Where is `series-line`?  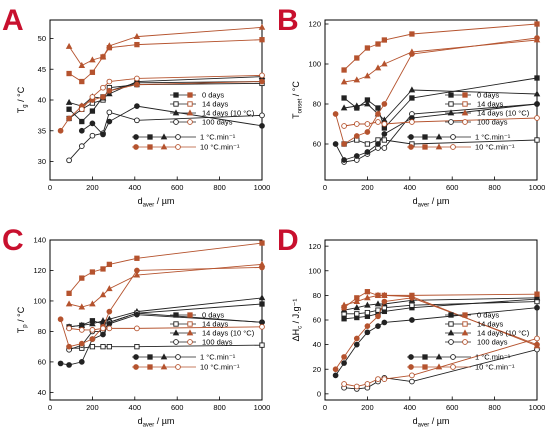 series-line is located at coordinates (161, 106).